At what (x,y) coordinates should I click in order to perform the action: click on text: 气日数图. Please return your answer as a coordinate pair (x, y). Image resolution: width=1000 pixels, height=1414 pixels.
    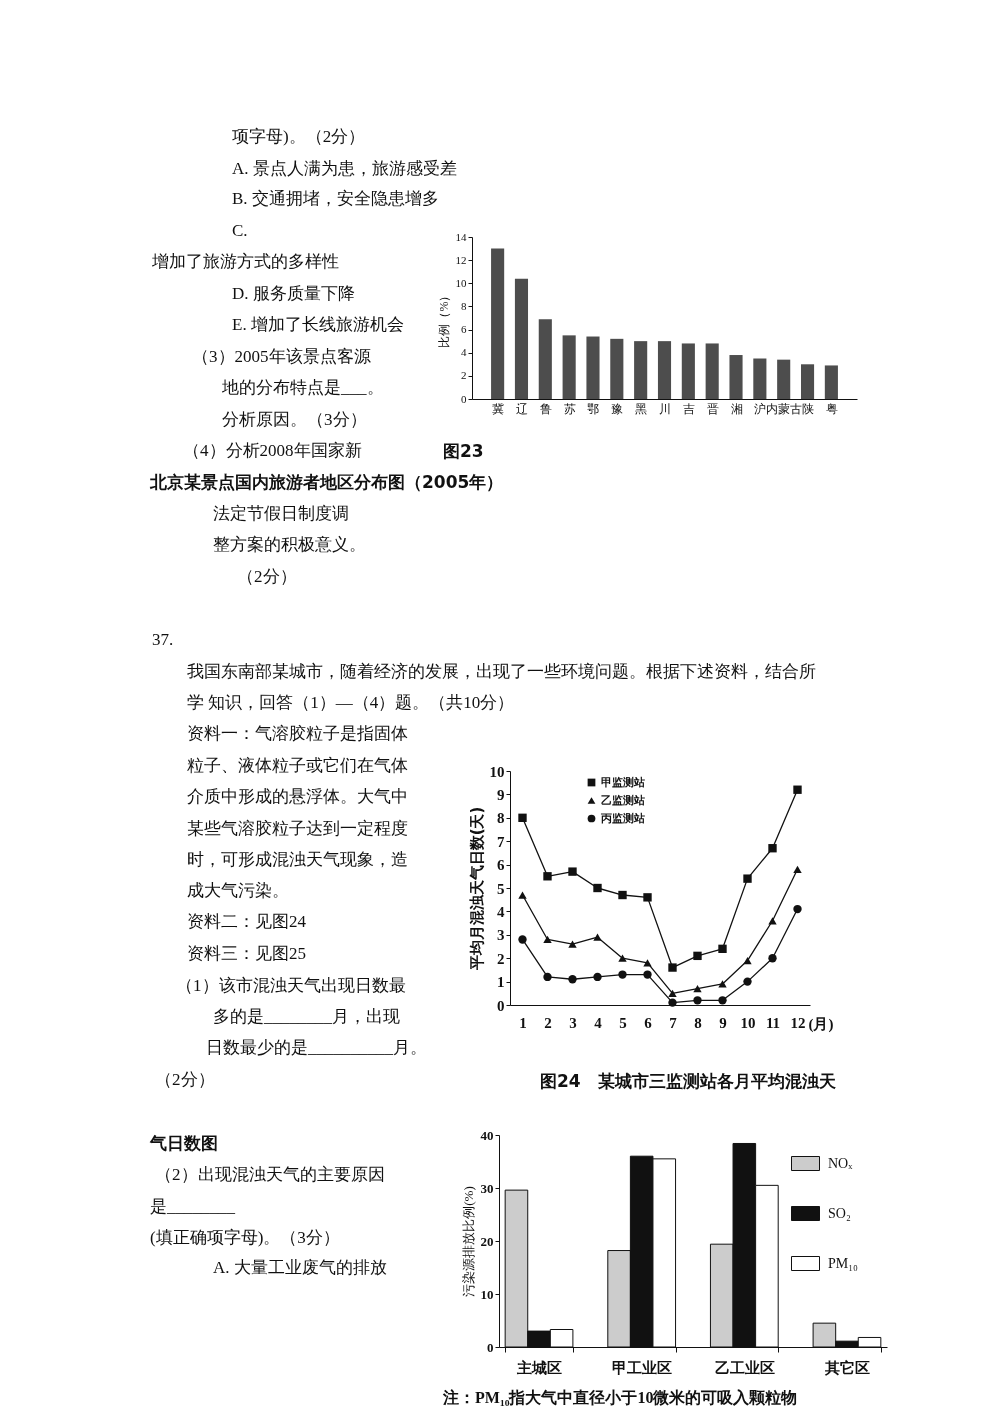
    Looking at the image, I should click on (184, 1143).